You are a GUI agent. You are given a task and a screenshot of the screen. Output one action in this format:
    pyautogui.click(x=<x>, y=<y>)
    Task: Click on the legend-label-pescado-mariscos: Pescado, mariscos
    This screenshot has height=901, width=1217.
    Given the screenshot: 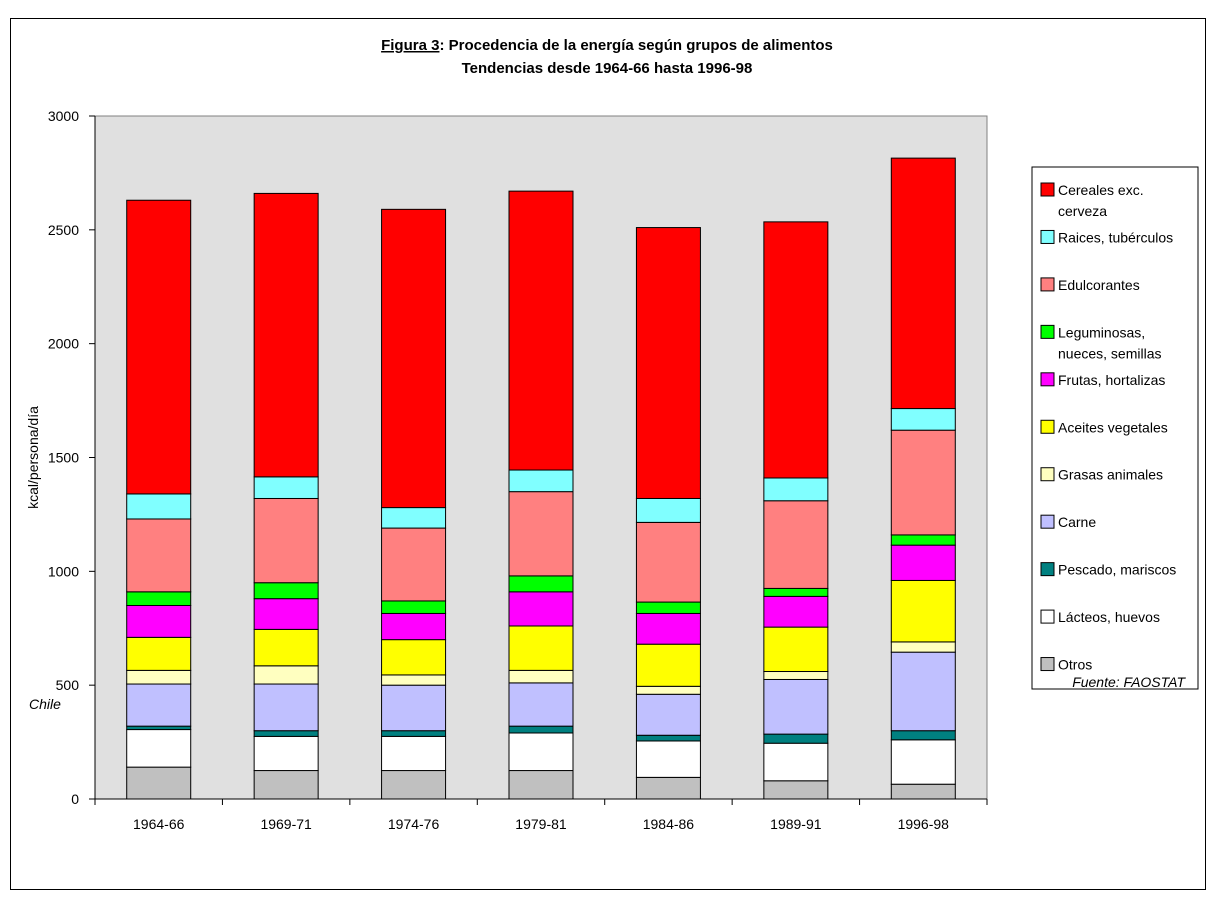 What is the action you would take?
    pyautogui.click(x=1117, y=570)
    